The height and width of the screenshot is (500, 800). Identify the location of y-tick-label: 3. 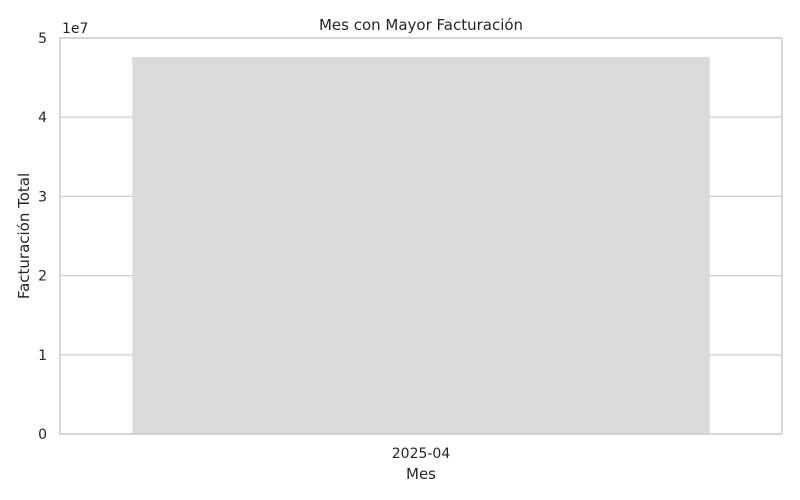
(42, 197).